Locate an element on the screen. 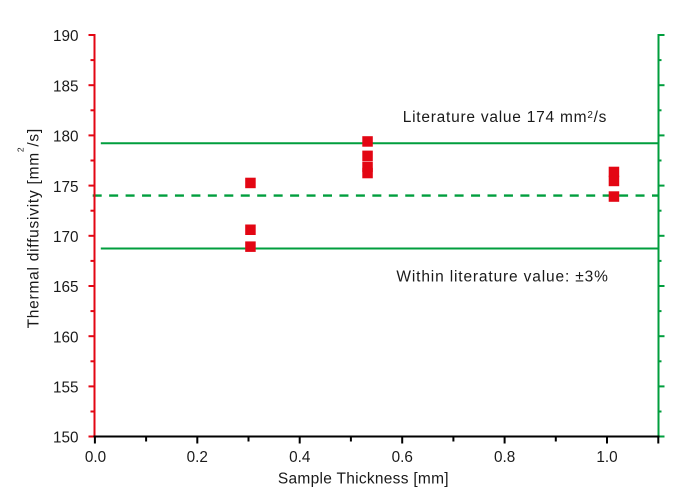 This screenshot has height=504, width=690. svg-text: 190 is located at coordinates (66, 36).